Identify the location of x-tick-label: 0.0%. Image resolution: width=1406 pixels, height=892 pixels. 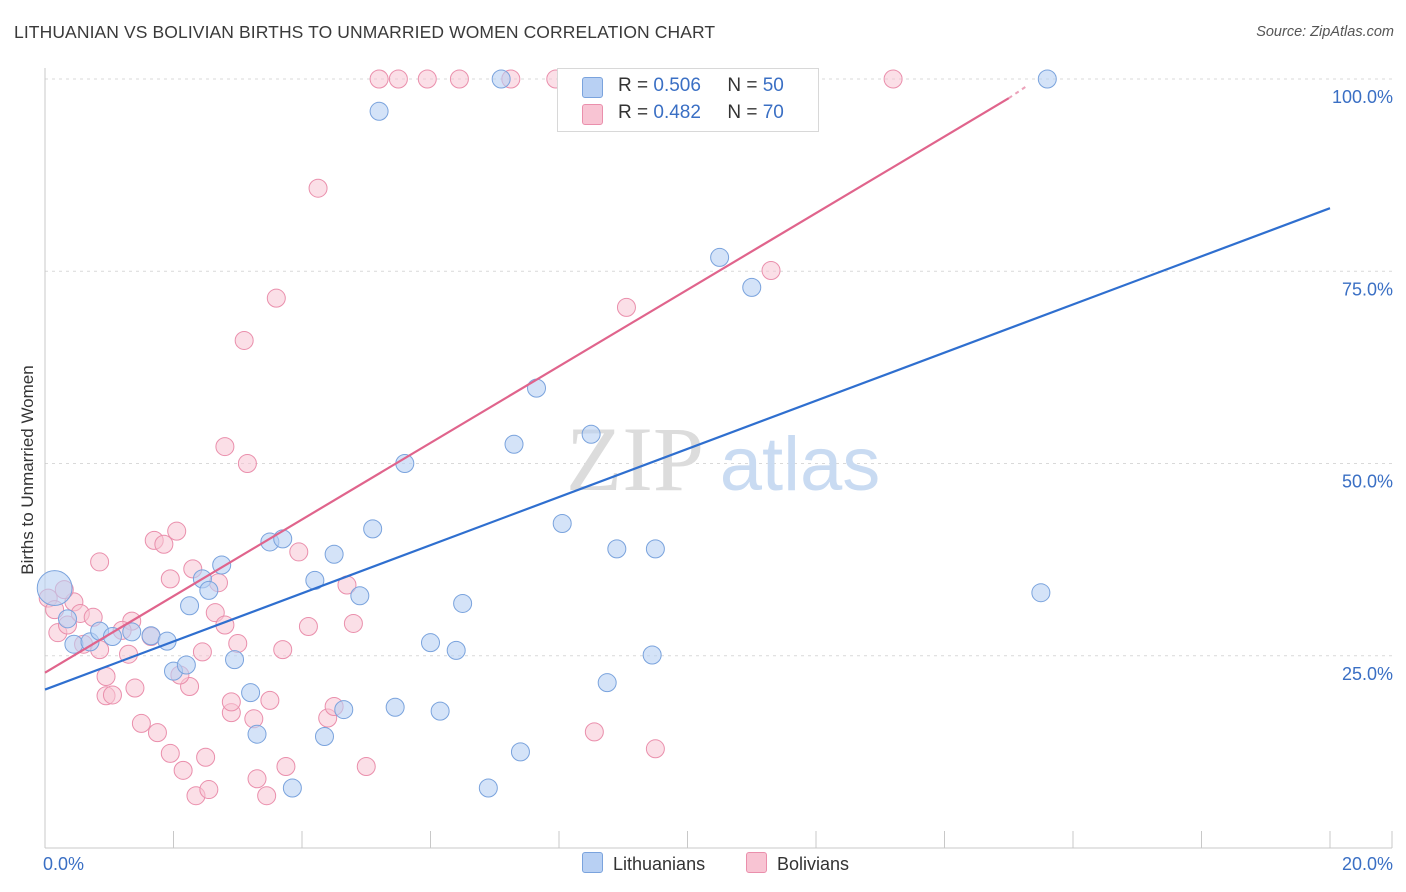
(63, 864).